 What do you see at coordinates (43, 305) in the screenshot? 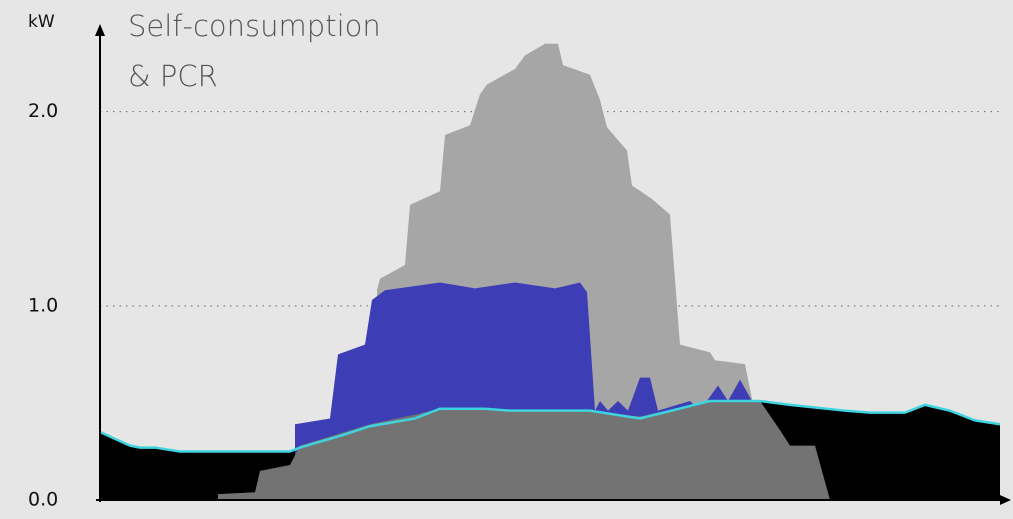
I see `y-tick-label: 1.0` at bounding box center [43, 305].